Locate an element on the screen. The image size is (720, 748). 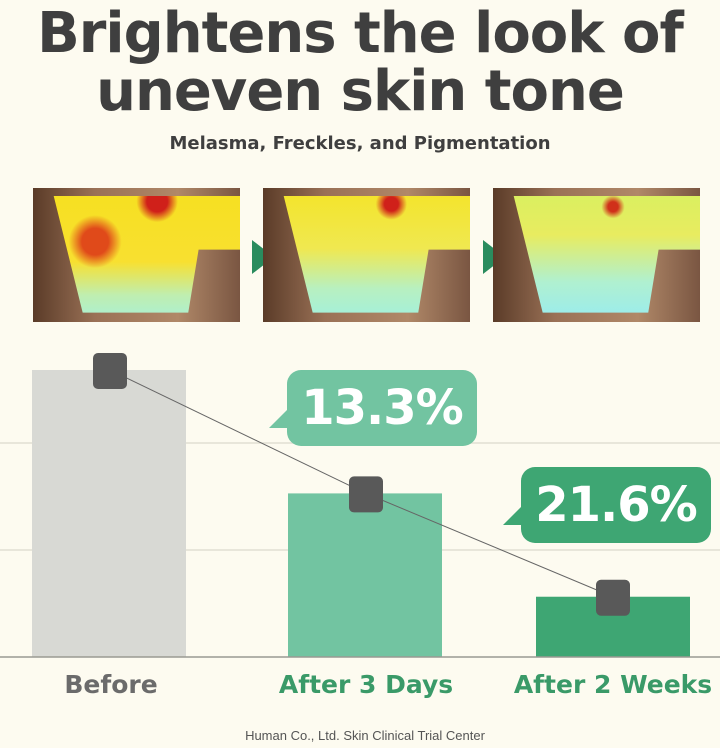
subtitle: Melasma, Freckles, and Pigmentation is located at coordinates (360, 143).